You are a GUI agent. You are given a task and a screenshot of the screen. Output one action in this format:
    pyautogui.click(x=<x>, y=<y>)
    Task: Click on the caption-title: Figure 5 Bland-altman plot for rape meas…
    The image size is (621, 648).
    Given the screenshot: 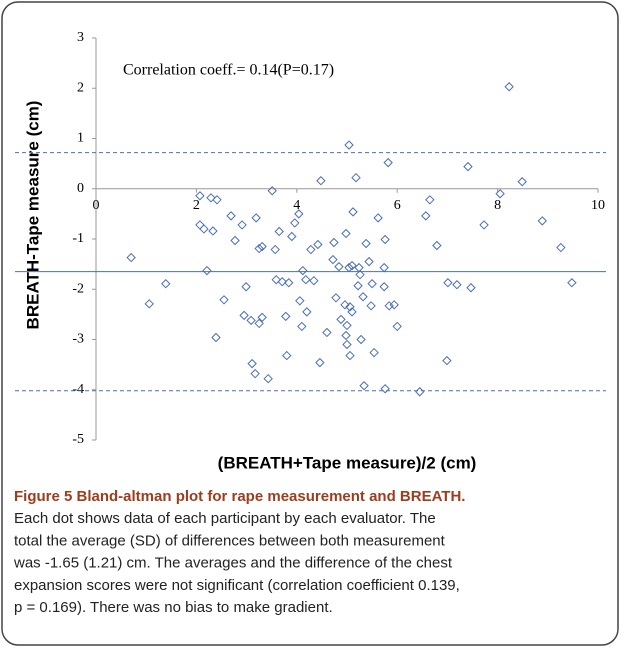 What is the action you would take?
    pyautogui.click(x=239, y=496)
    